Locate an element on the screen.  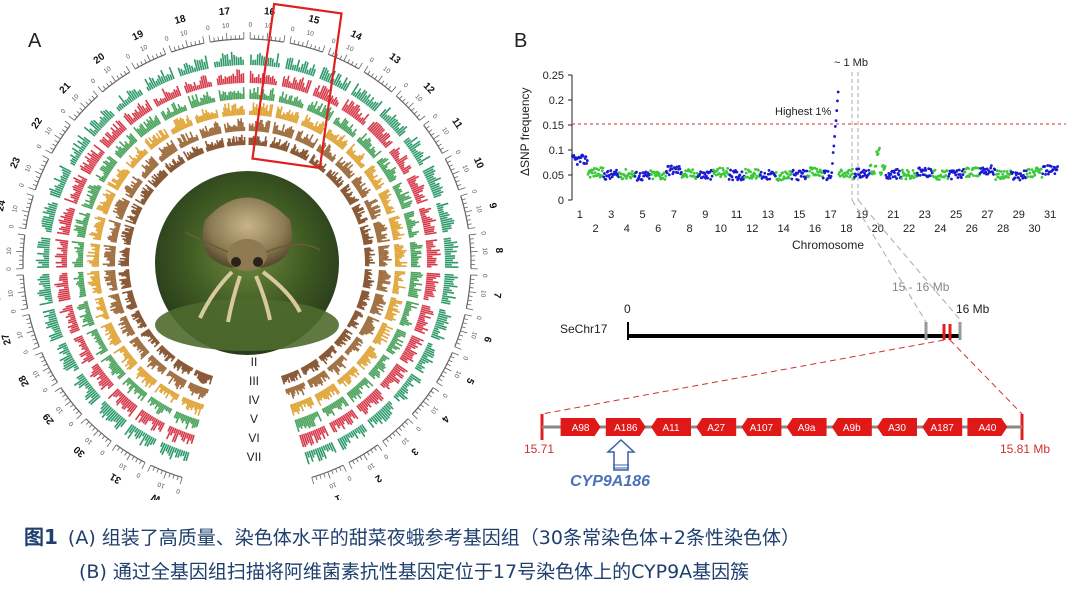
chromosome-label-2: 2 is located at coordinates (378, 478).